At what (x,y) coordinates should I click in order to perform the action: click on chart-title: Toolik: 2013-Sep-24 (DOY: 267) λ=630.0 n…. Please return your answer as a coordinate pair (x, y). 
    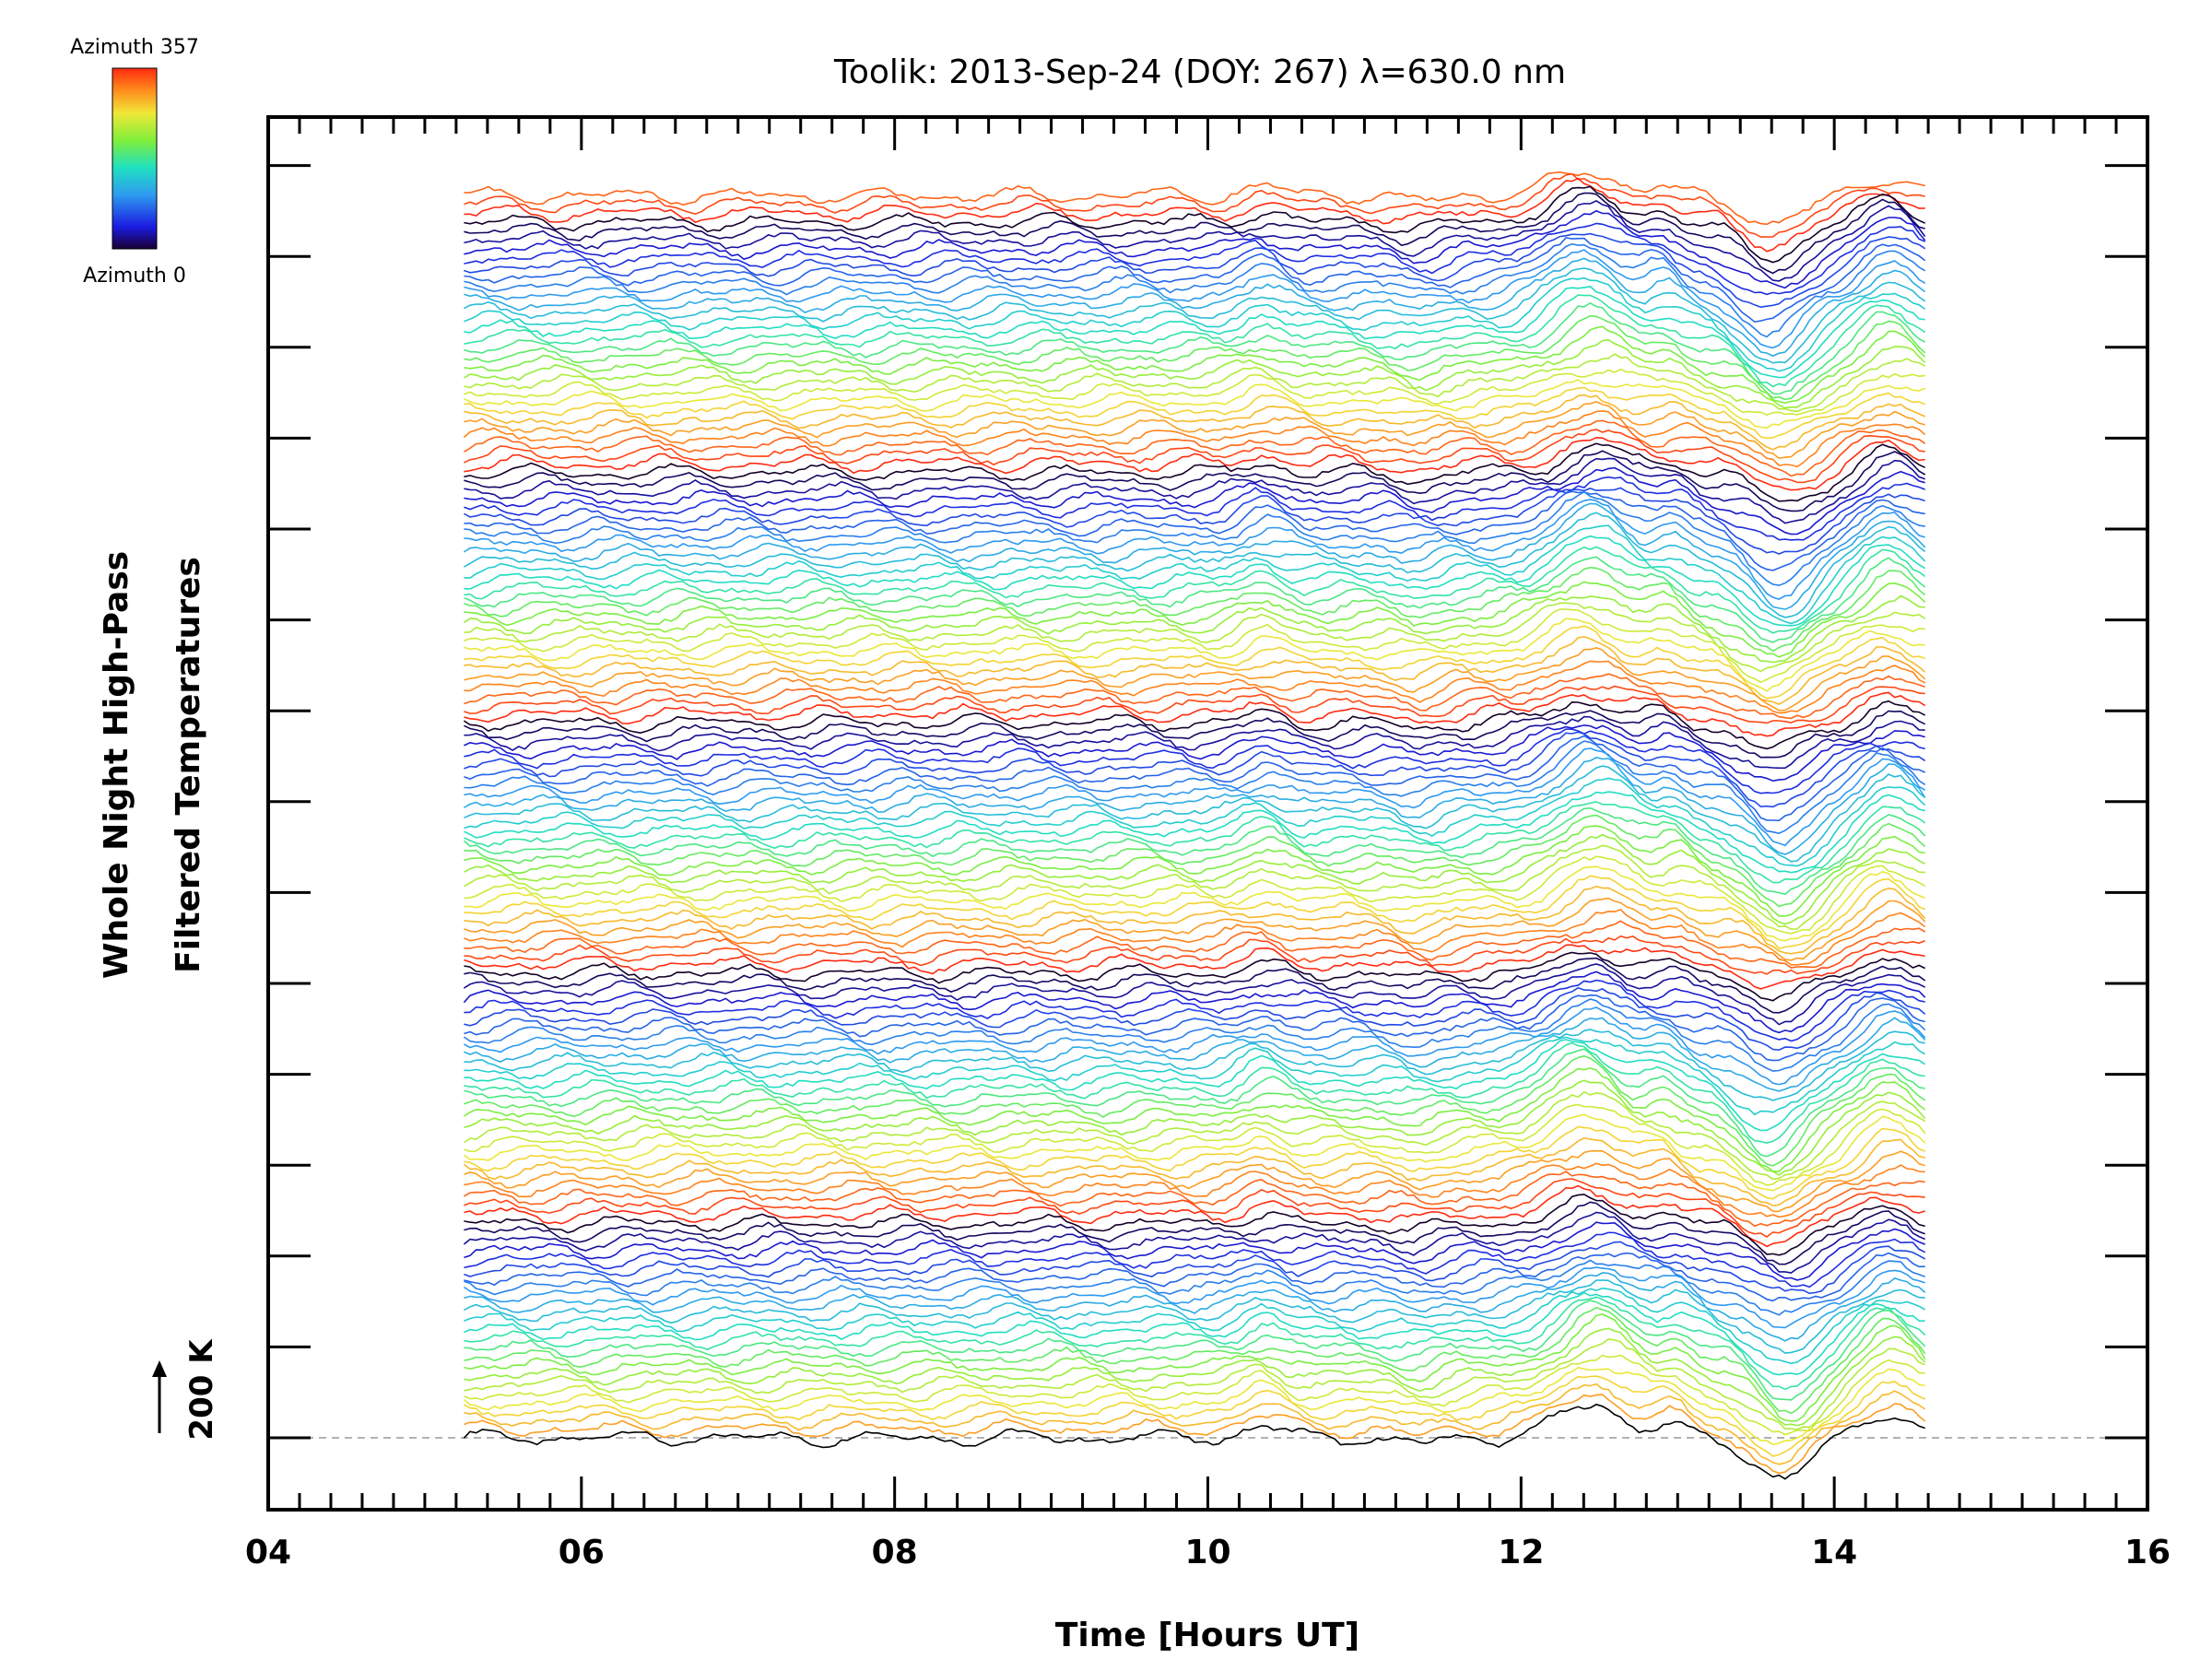
    Looking at the image, I should click on (1199, 72).